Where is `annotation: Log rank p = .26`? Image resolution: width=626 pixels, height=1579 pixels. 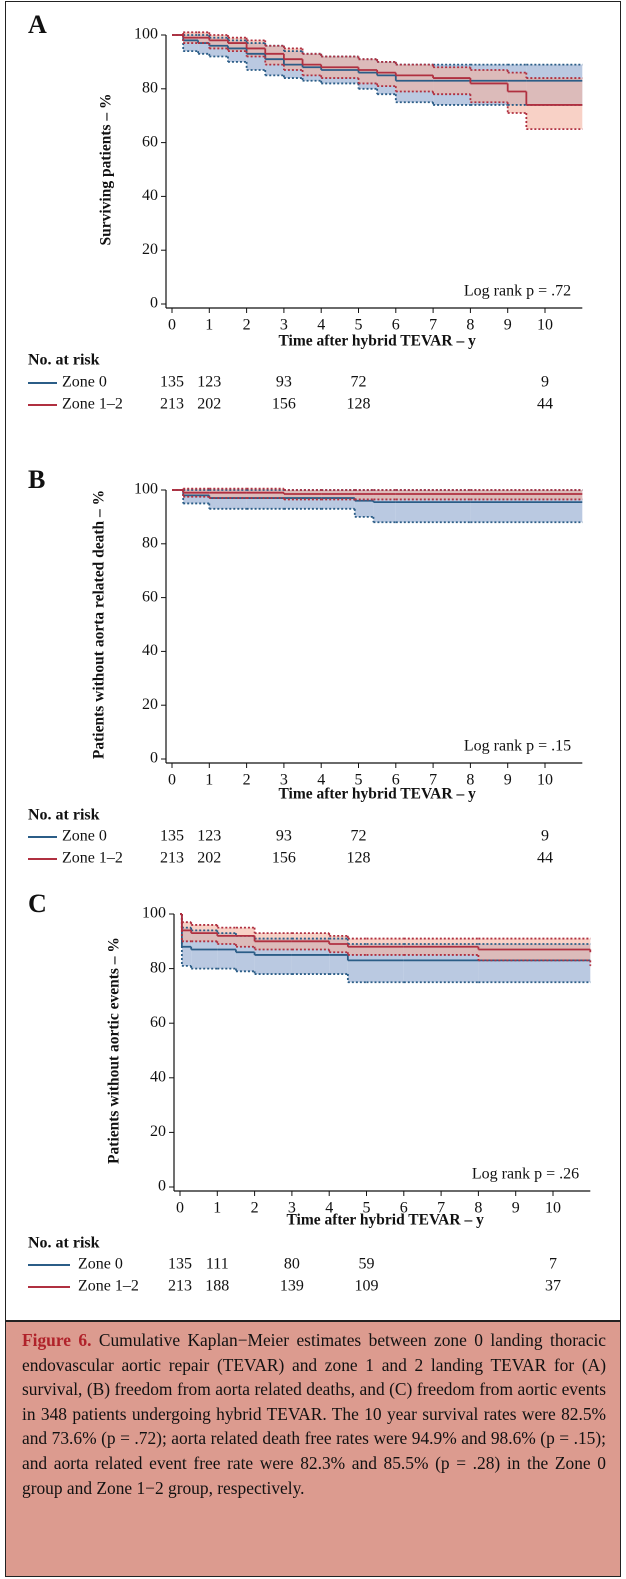 annotation: Log rank p = .26 is located at coordinates (525, 1174).